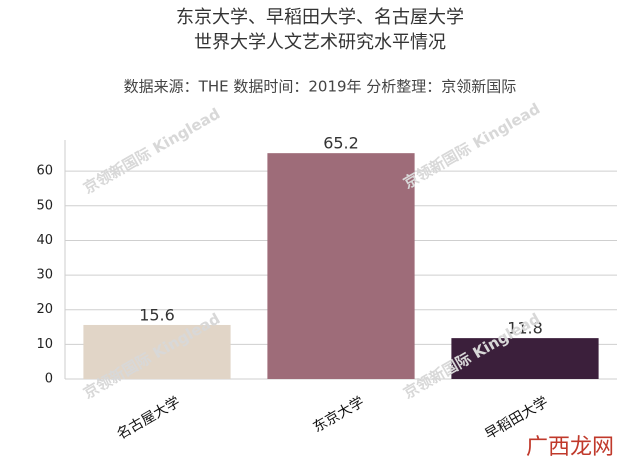  What do you see at coordinates (44, 309) in the screenshot?
I see `y-tick-label: 20` at bounding box center [44, 309].